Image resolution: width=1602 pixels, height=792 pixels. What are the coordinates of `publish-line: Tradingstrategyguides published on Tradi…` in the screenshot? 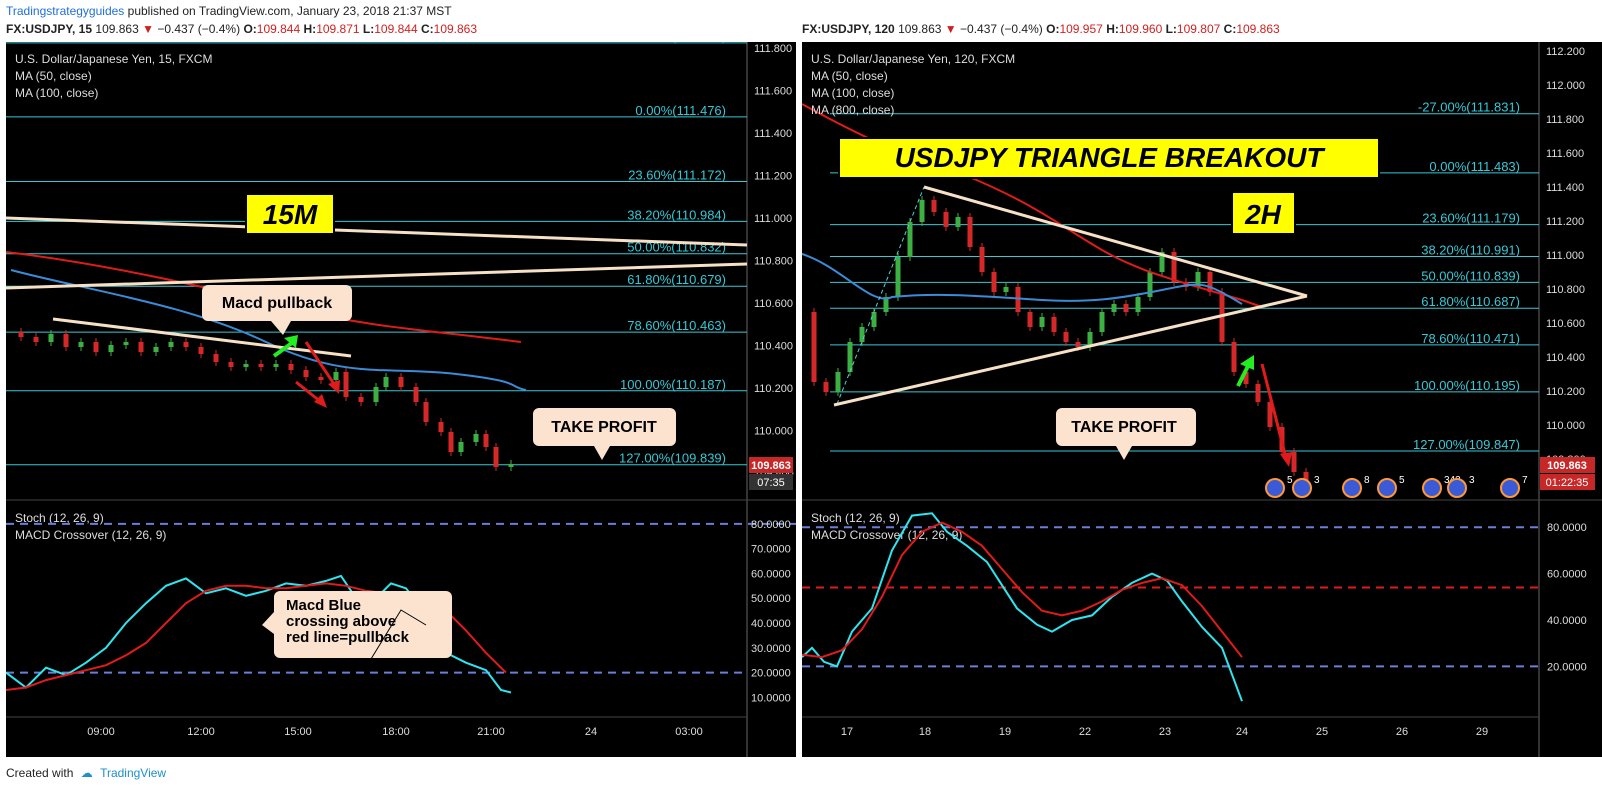 It's located at (229, 11).